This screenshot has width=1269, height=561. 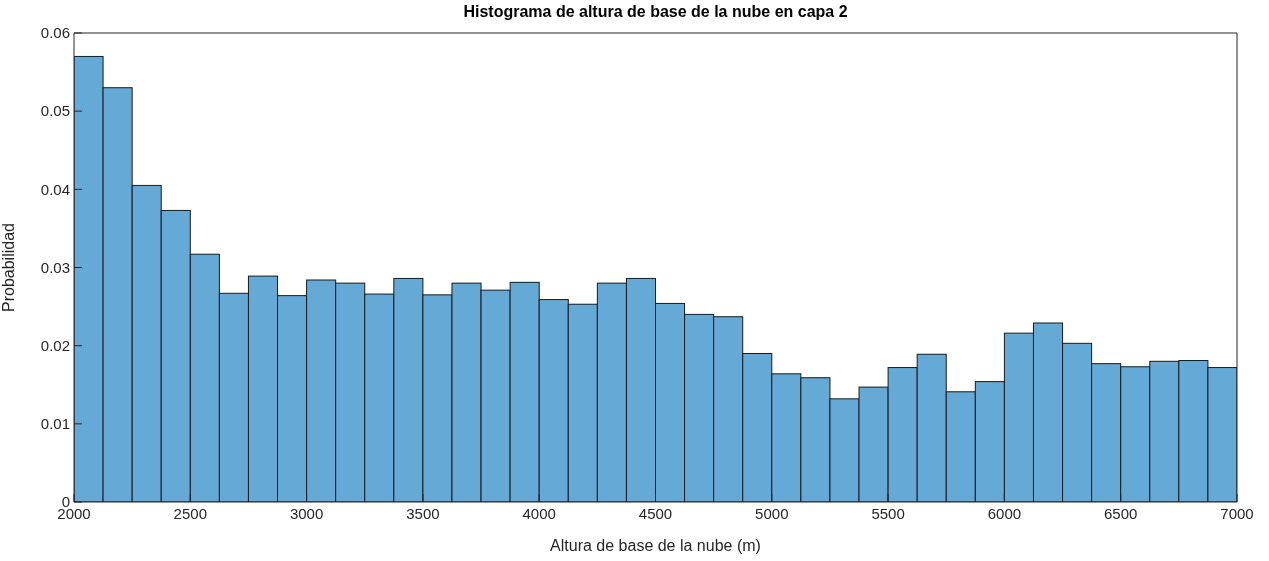 What do you see at coordinates (55, 33) in the screenshot?
I see `y-tick-label: 0.06` at bounding box center [55, 33].